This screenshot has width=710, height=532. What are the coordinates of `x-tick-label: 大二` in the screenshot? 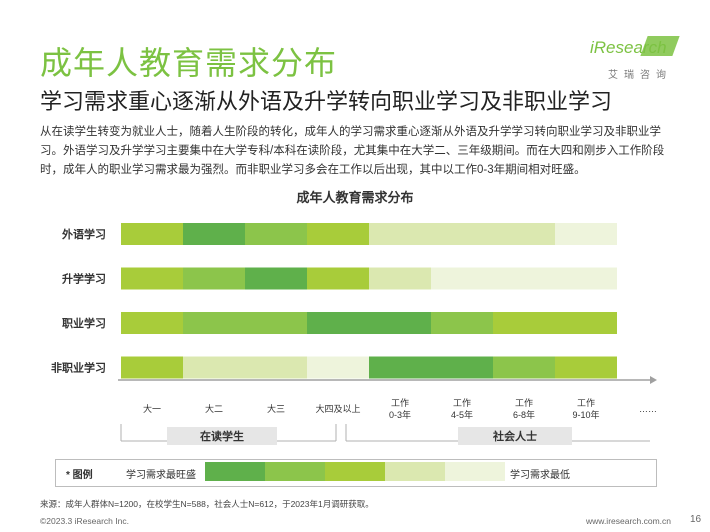 It's located at (214, 408).